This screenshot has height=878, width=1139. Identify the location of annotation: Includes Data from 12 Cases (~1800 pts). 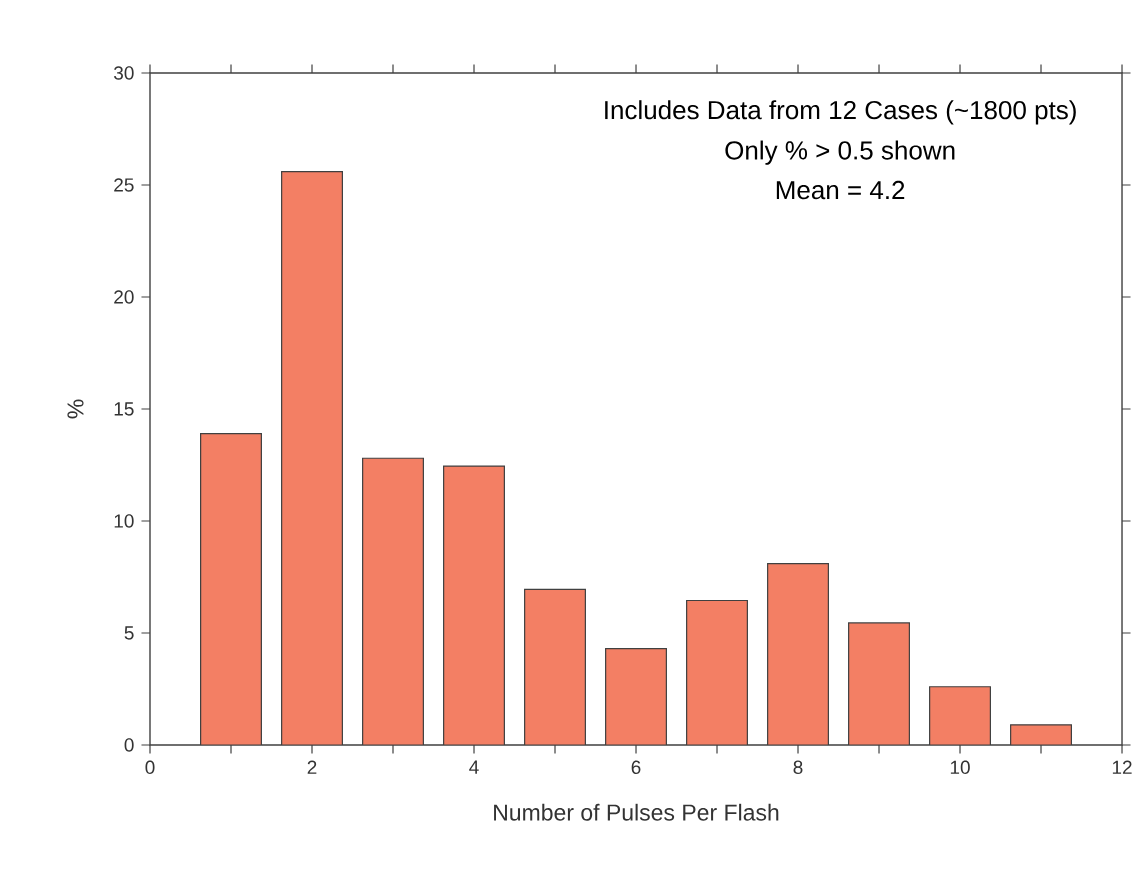
(840, 112).